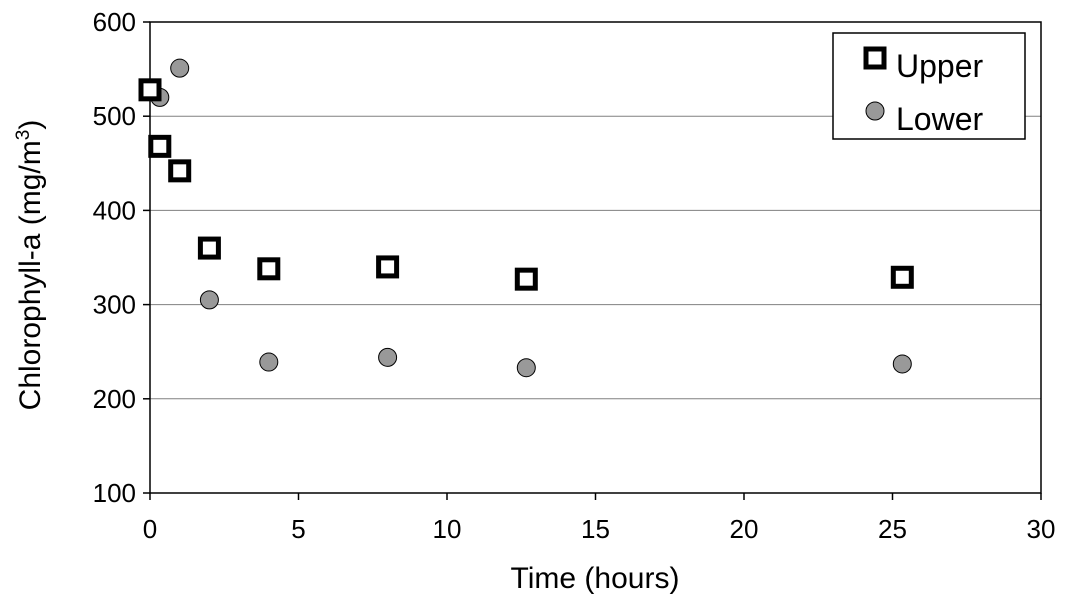  I want to click on legend-marker-lower, so click(875, 111).